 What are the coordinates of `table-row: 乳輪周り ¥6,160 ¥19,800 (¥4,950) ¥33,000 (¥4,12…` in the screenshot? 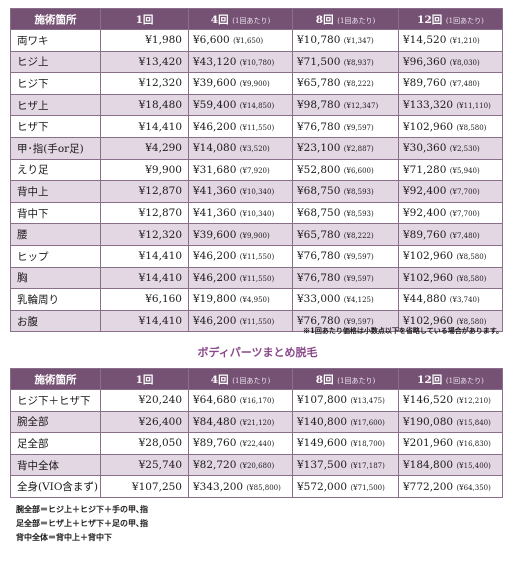 It's located at (256, 299).